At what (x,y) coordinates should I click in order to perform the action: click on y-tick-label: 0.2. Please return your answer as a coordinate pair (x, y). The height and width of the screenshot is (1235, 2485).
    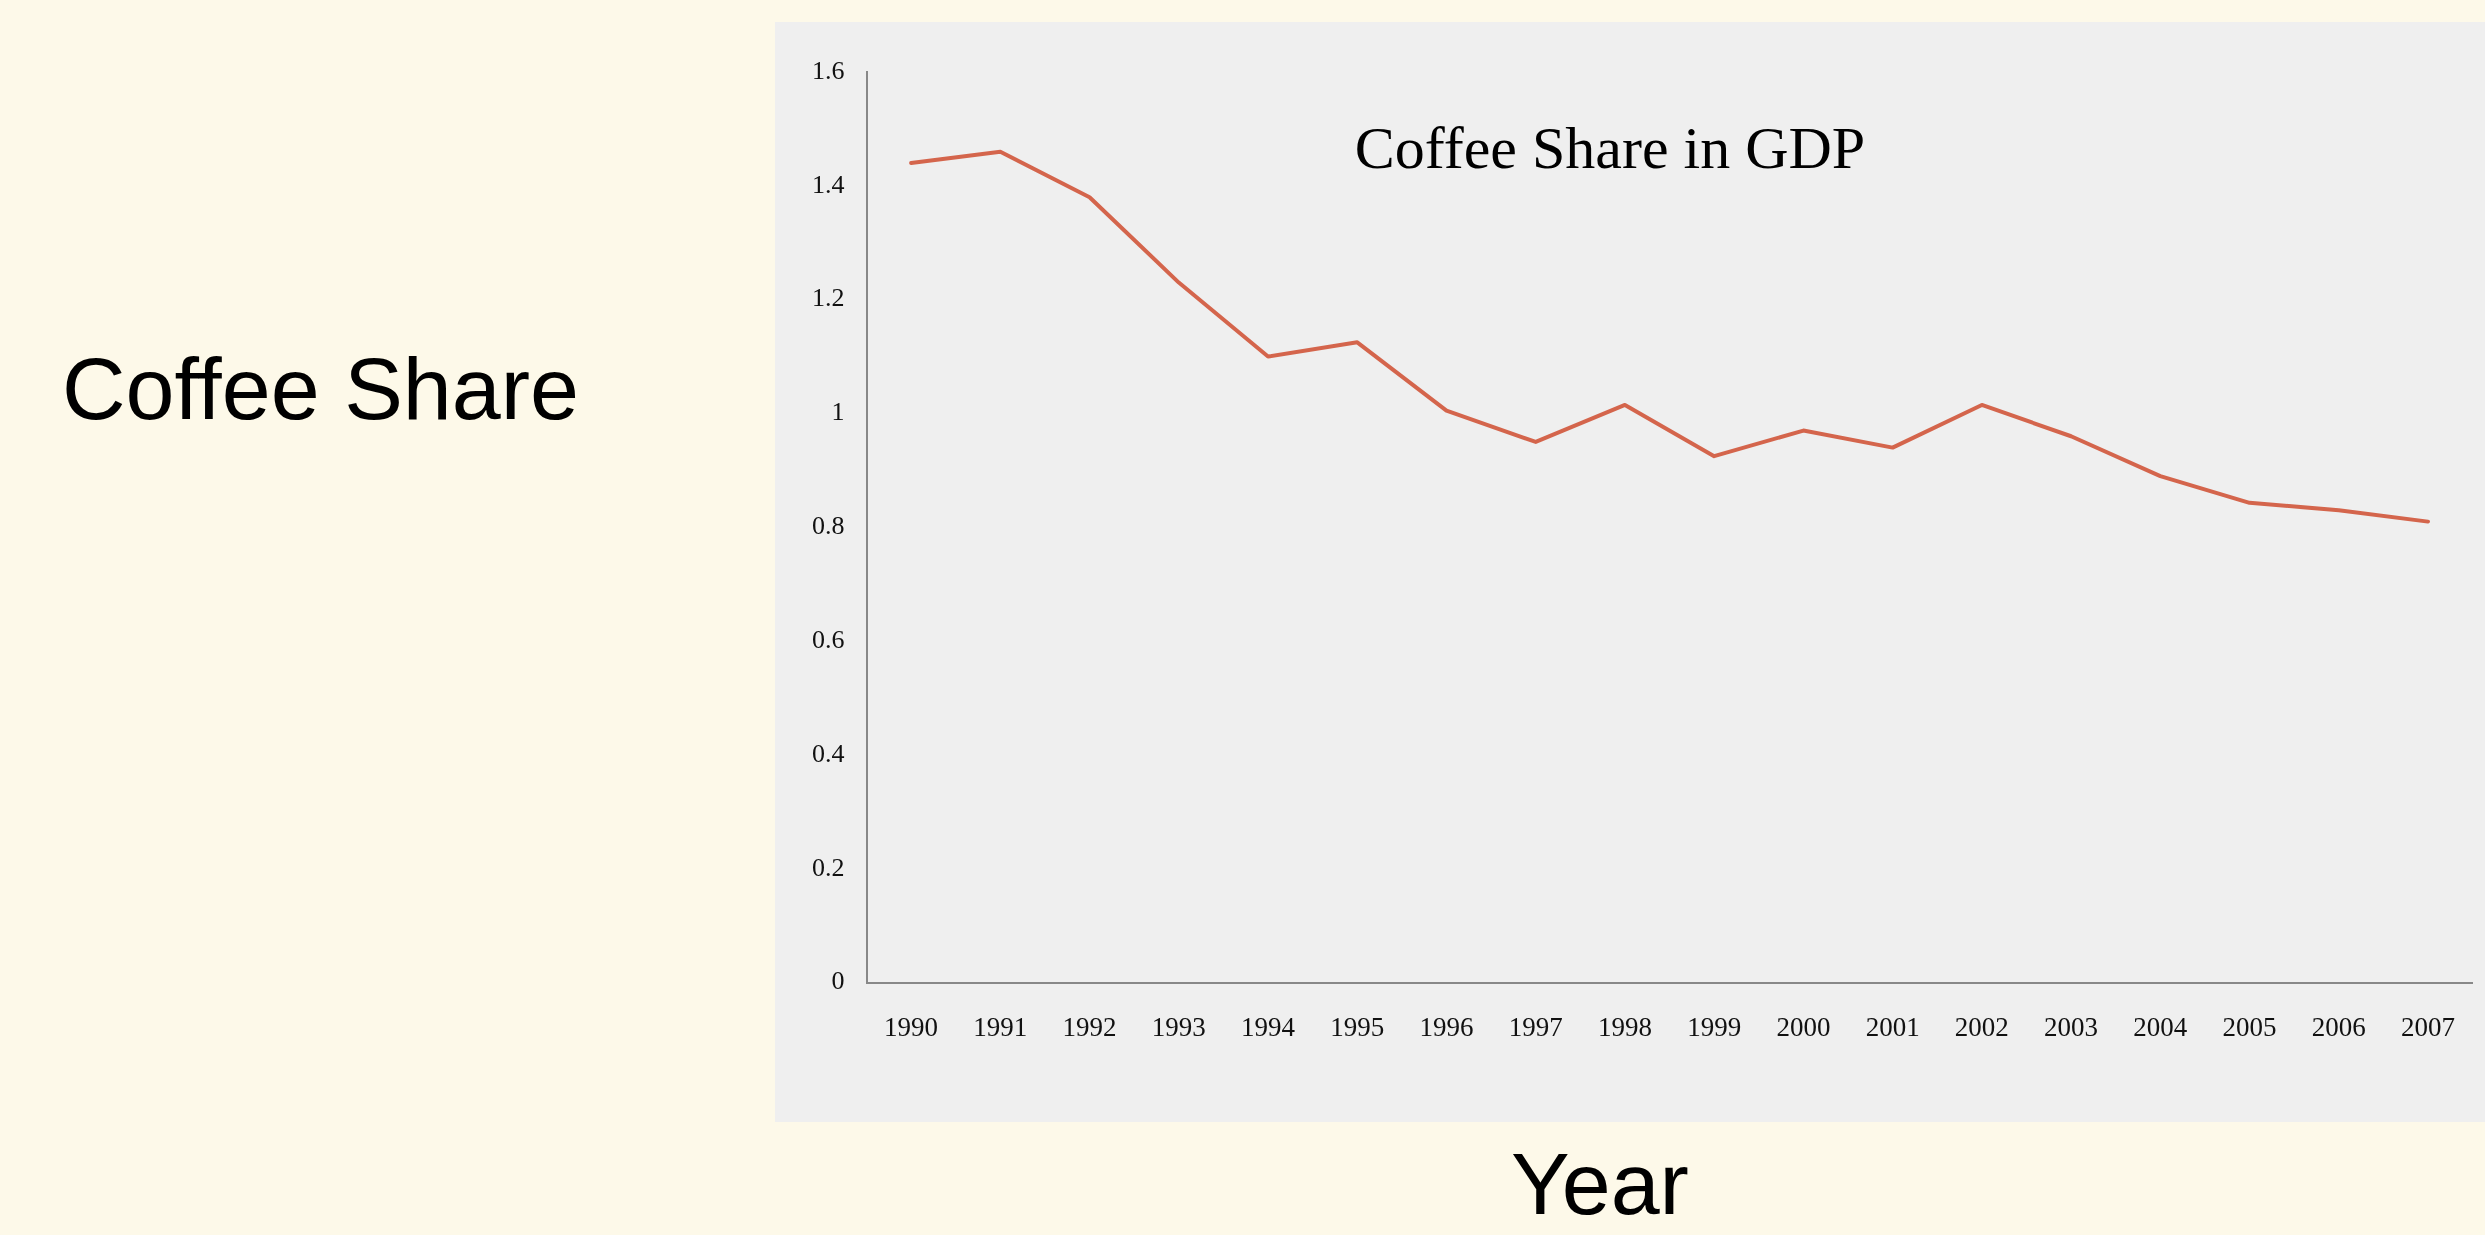
    Looking at the image, I should click on (828, 867).